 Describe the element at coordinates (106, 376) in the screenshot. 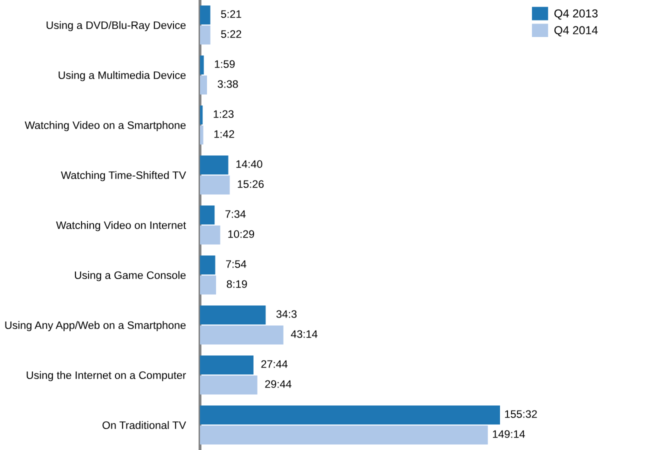

I see `y-tick-label: Using the Internet on a Computer` at that location.